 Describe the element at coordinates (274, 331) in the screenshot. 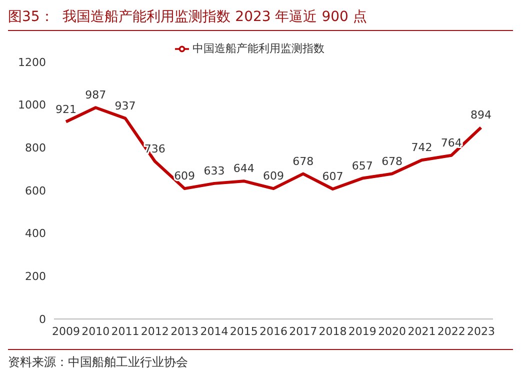

I see `x-tick-label: 2016` at that location.